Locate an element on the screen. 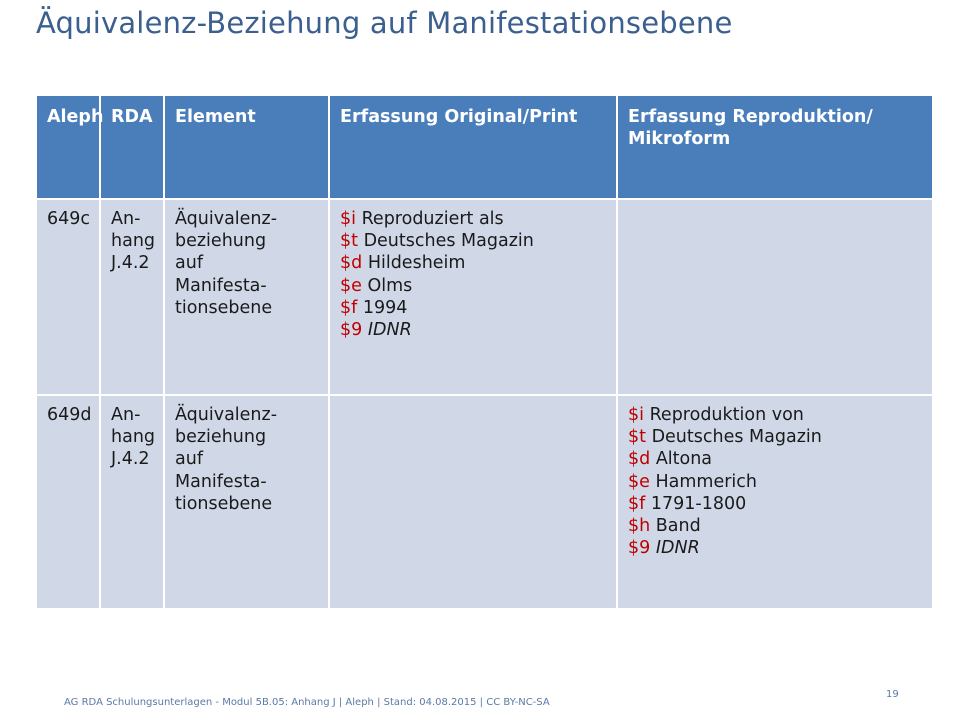 This screenshot has width=960, height=720. cell-reproduktion is located at coordinates (775, 297).